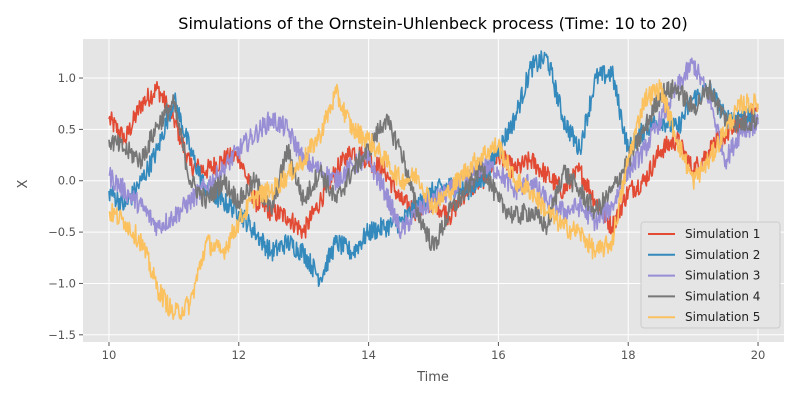  Describe the element at coordinates (722, 276) in the screenshot. I see `legend-label: Simulation 3` at that location.